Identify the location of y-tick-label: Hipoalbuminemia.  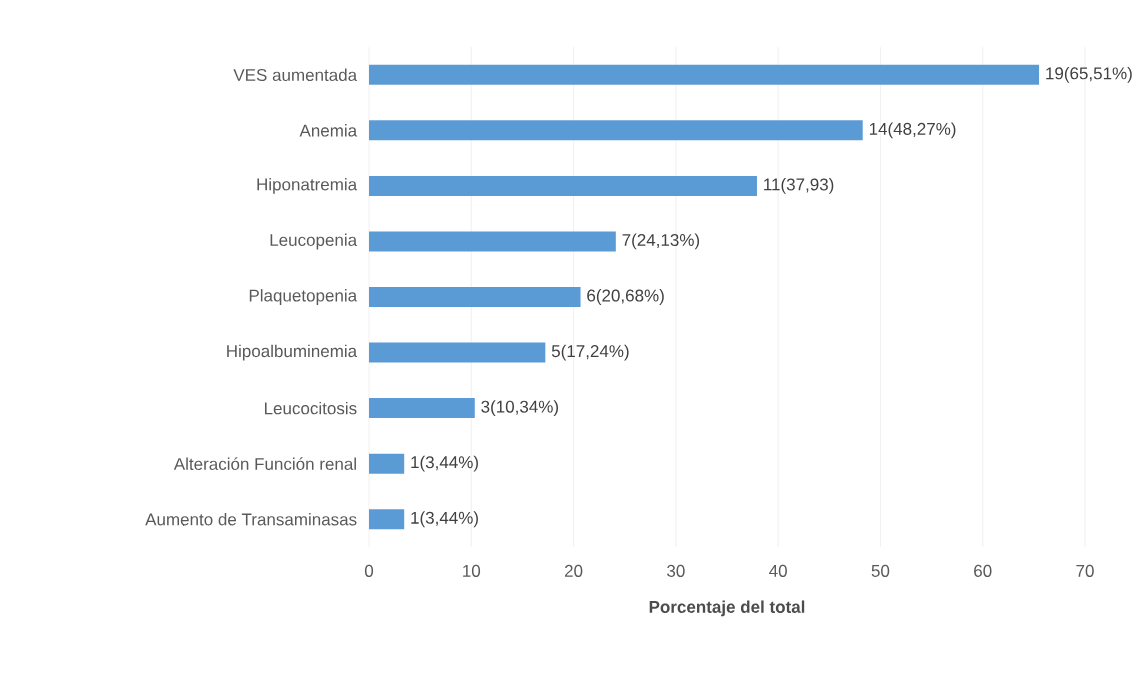
(292, 352).